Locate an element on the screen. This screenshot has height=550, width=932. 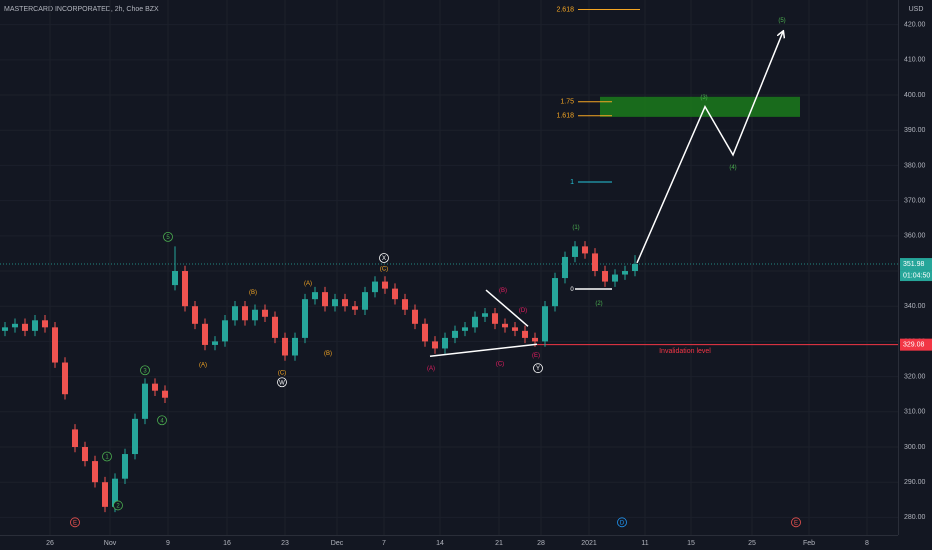
wave-label: (2) is located at coordinates (598, 304).